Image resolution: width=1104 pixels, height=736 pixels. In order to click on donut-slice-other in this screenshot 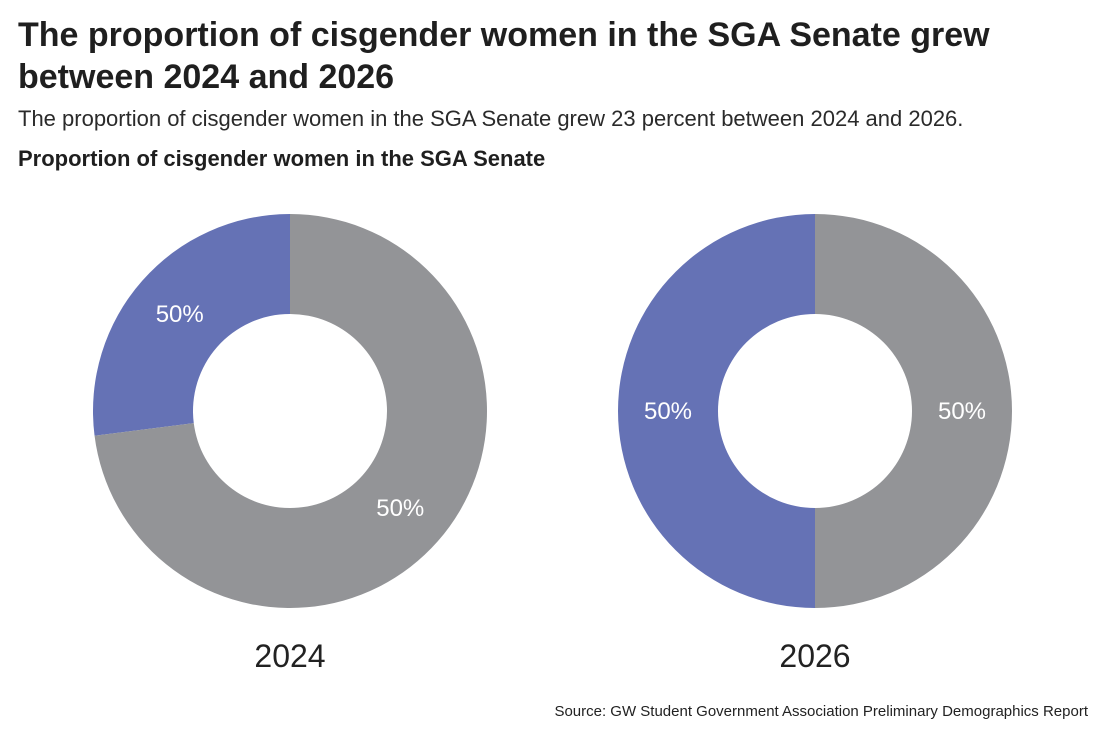, I will do `click(913, 411)`.